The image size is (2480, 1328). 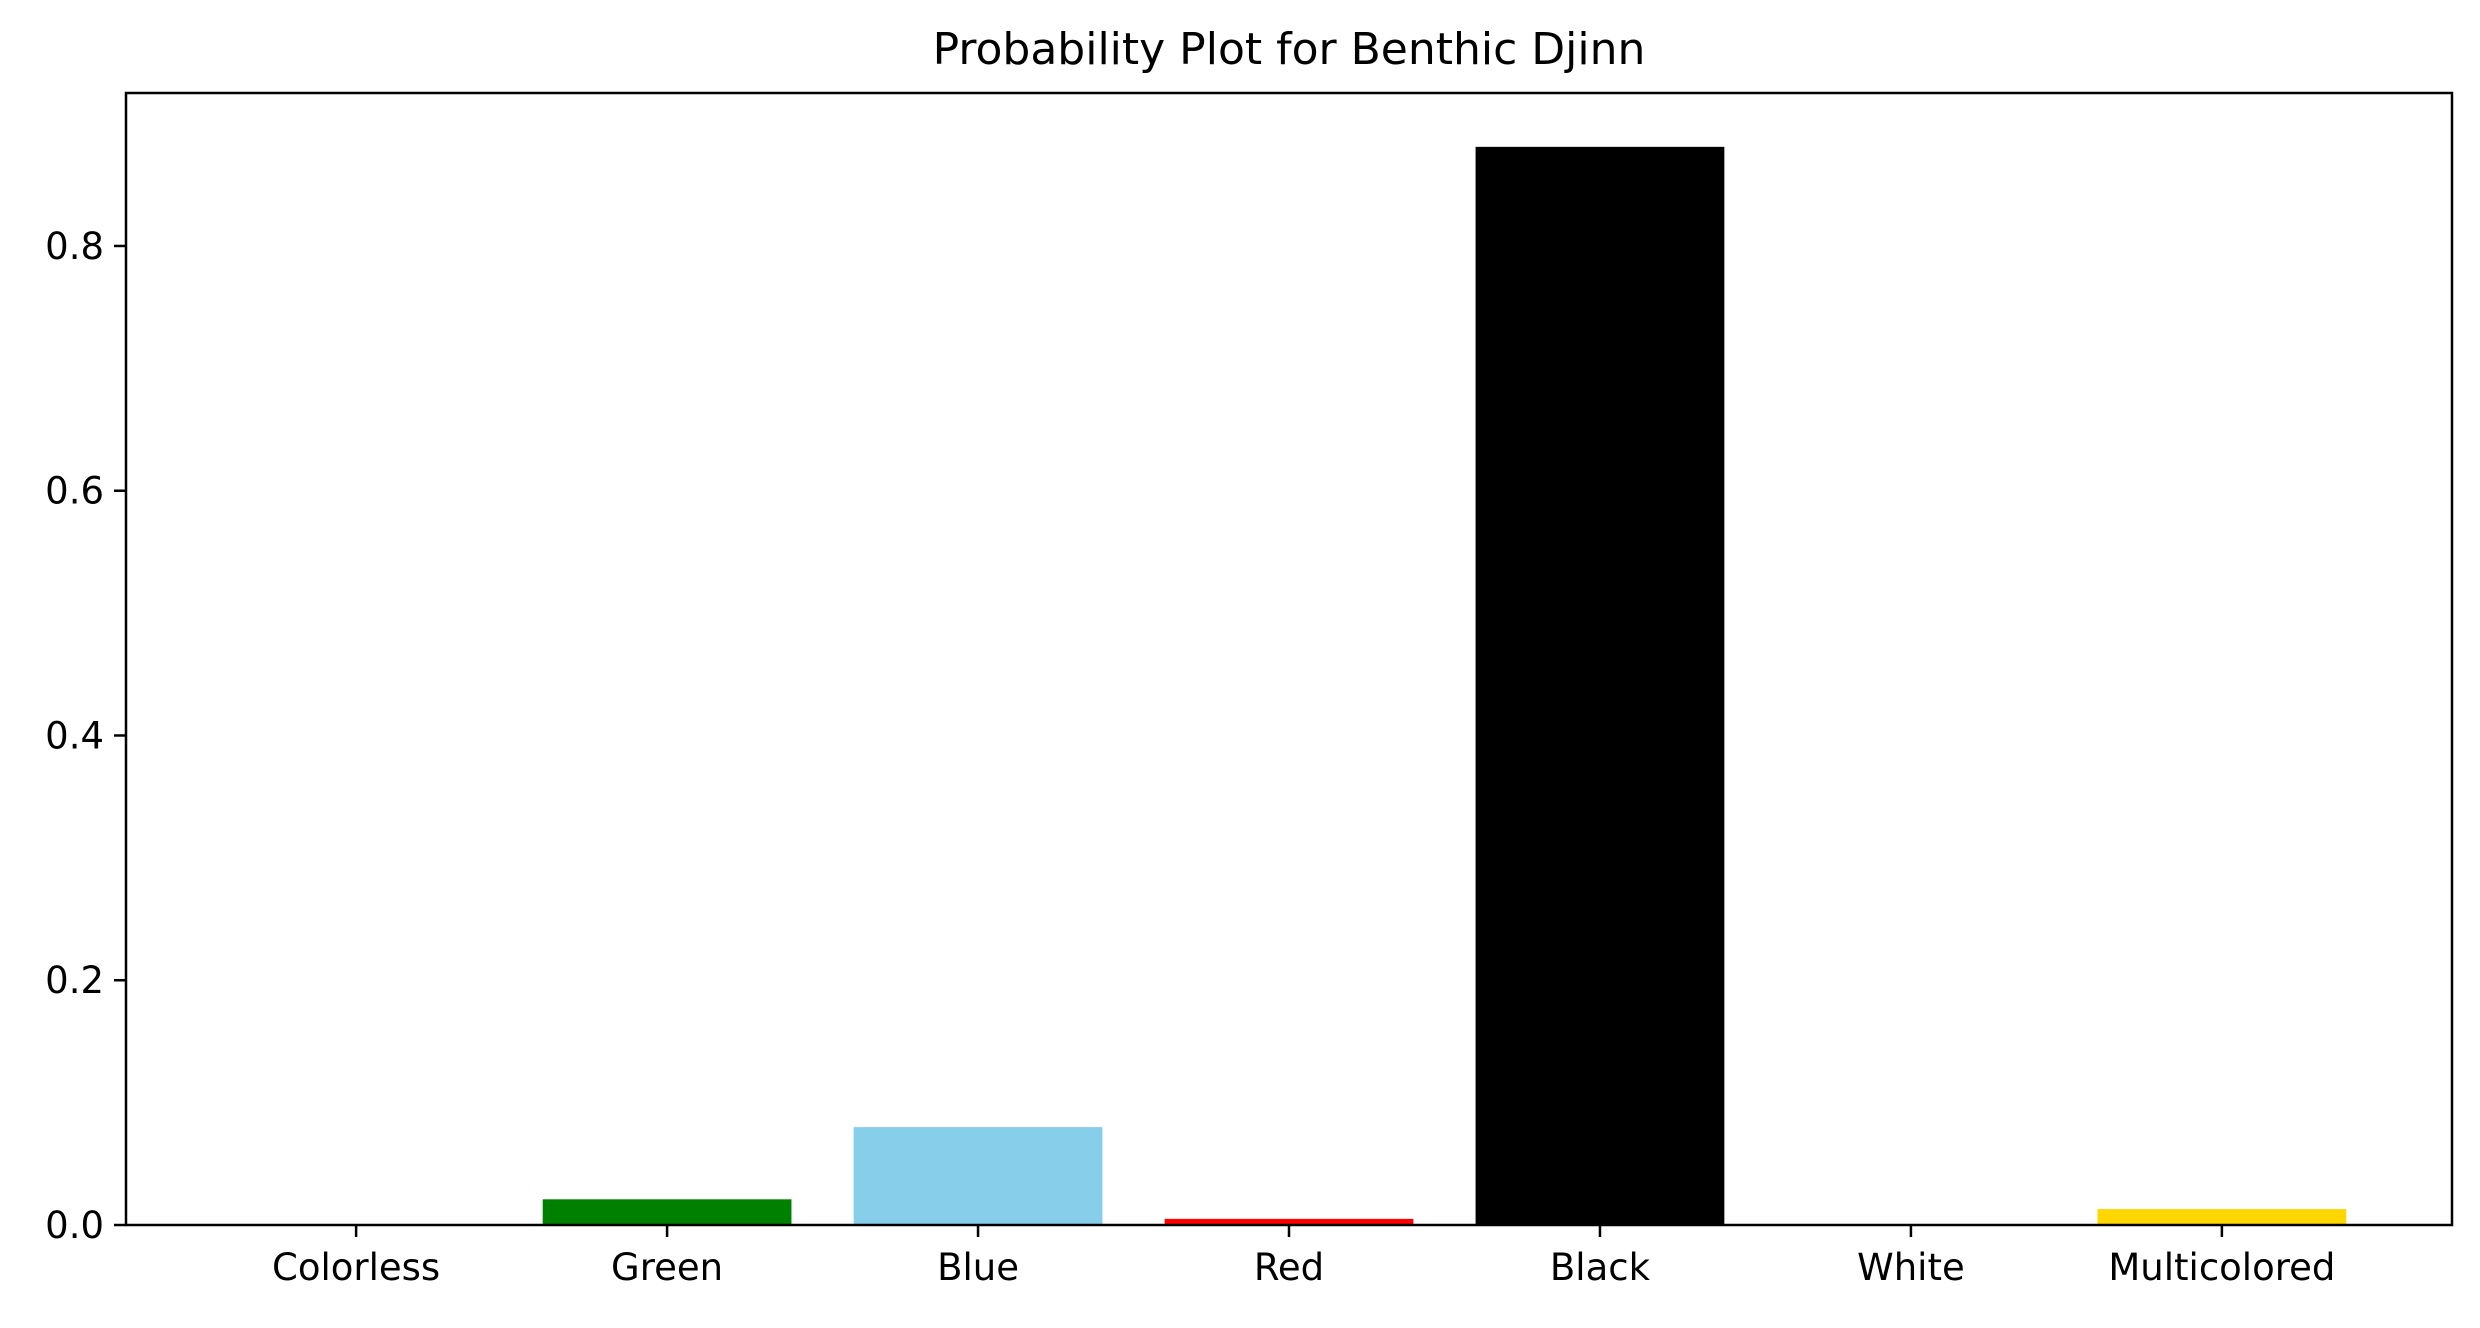 What do you see at coordinates (667, 1212) in the screenshot?
I see `bar-green` at bounding box center [667, 1212].